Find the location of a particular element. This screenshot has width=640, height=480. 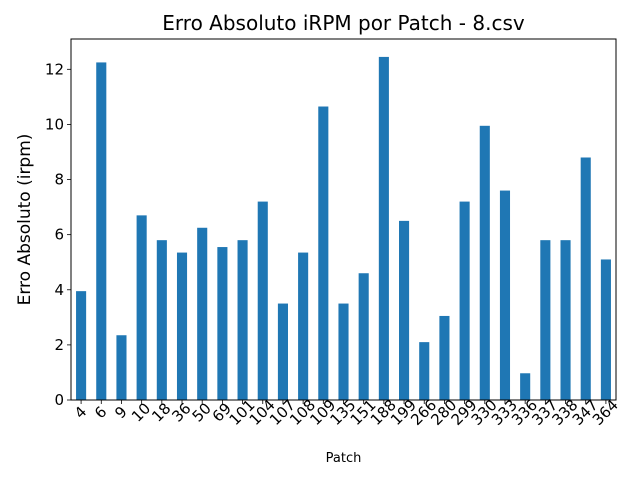

y-tick-label: 12 is located at coordinates (54, 69).